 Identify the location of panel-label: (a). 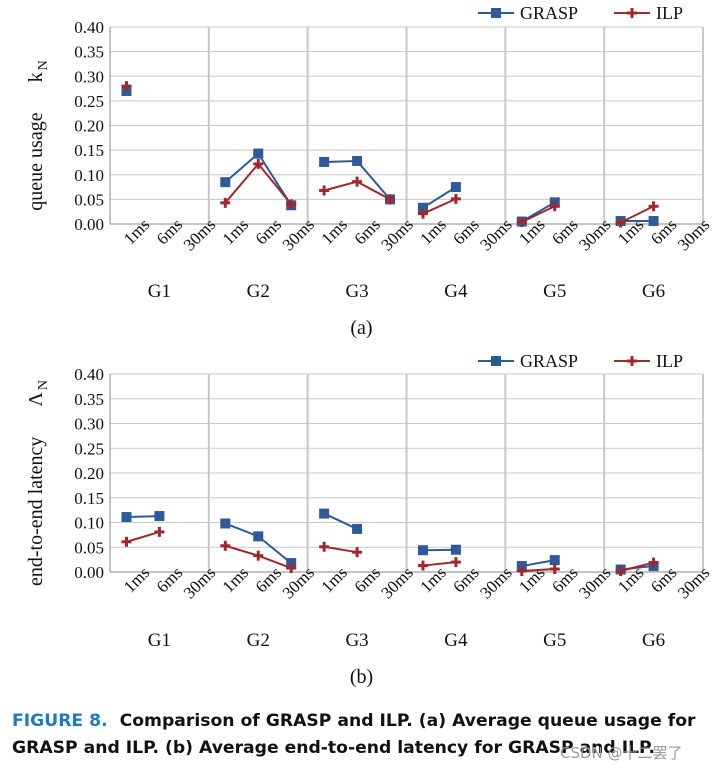
(361, 328).